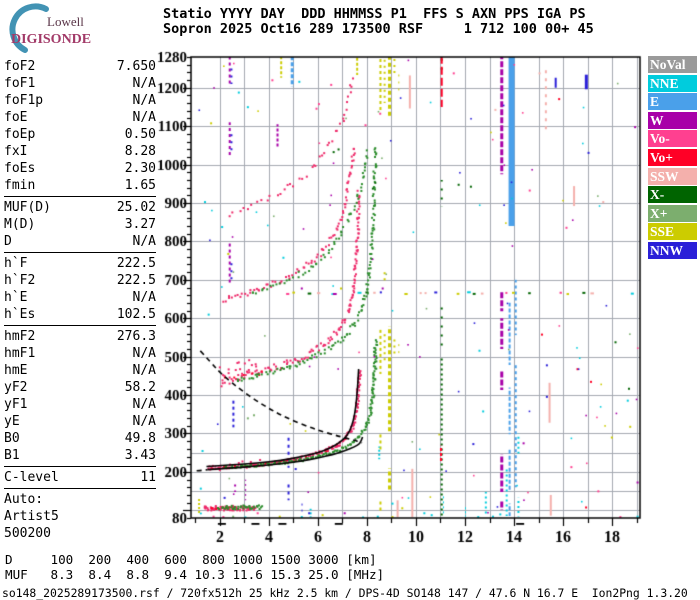 The height and width of the screenshot is (600, 700). What do you see at coordinates (672, 232) in the screenshot?
I see `legend-item-sse: SSE` at bounding box center [672, 232].